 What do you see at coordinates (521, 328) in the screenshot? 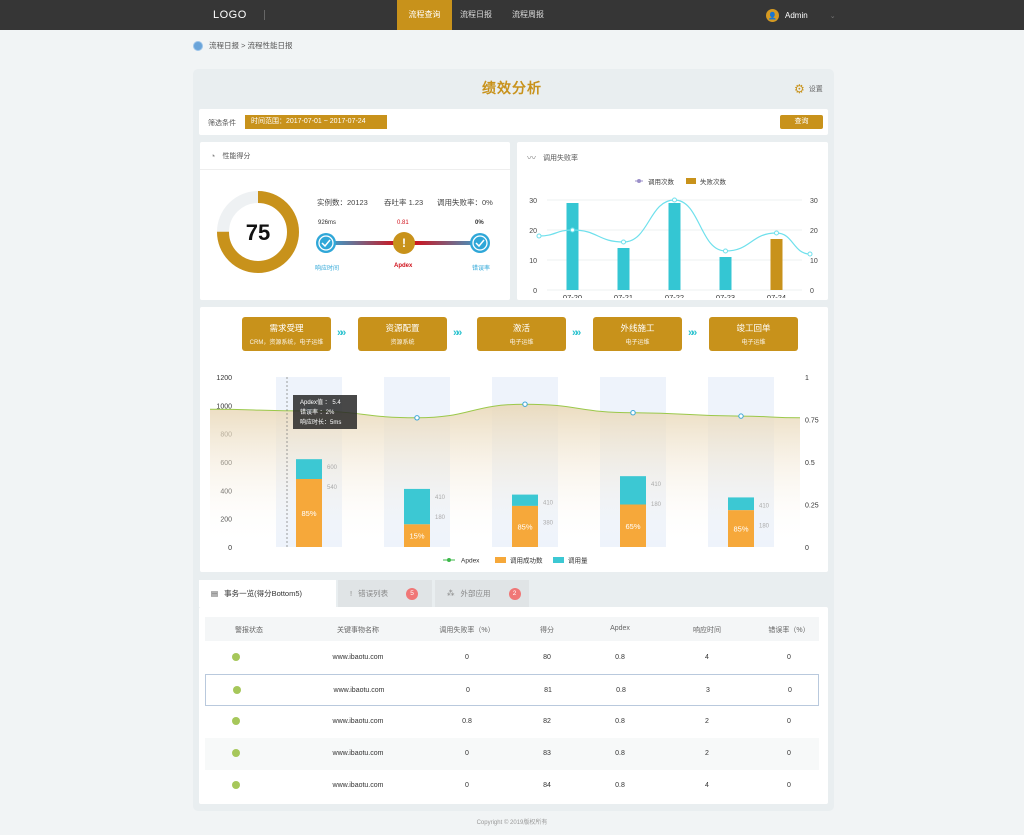
I see `flow-step-title: 激活` at bounding box center [521, 328].